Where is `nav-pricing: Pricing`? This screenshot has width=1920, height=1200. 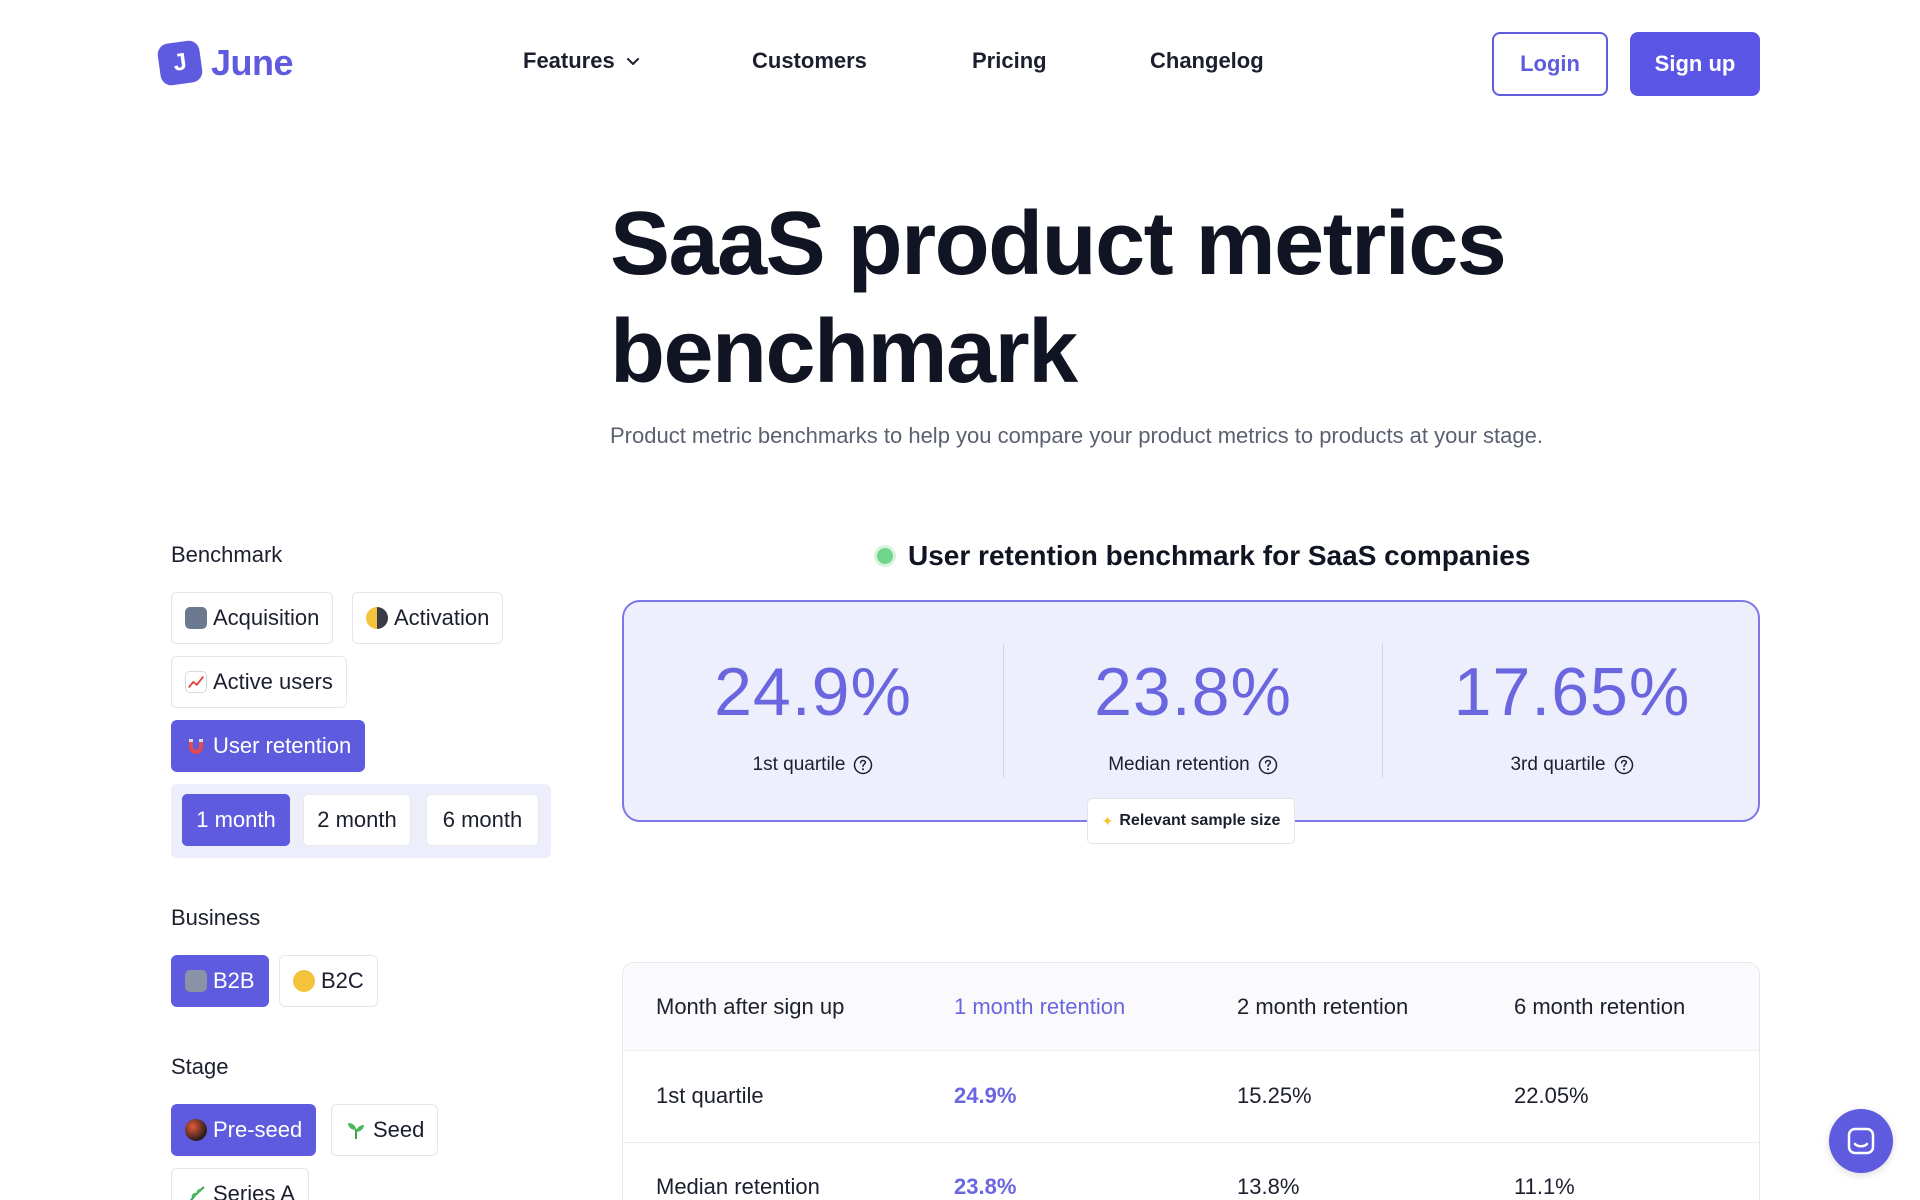
nav-pricing: Pricing is located at coordinates (1009, 61).